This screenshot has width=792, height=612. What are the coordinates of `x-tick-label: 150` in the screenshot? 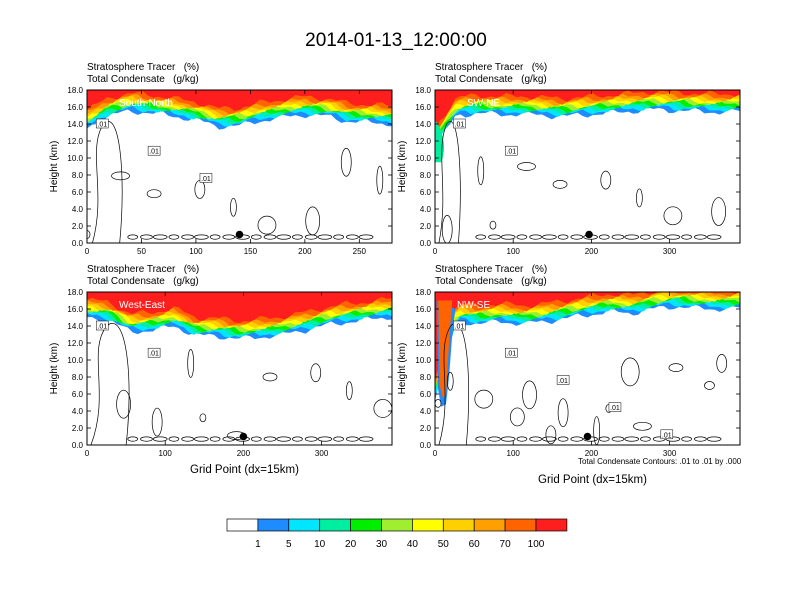 It's located at (251, 251).